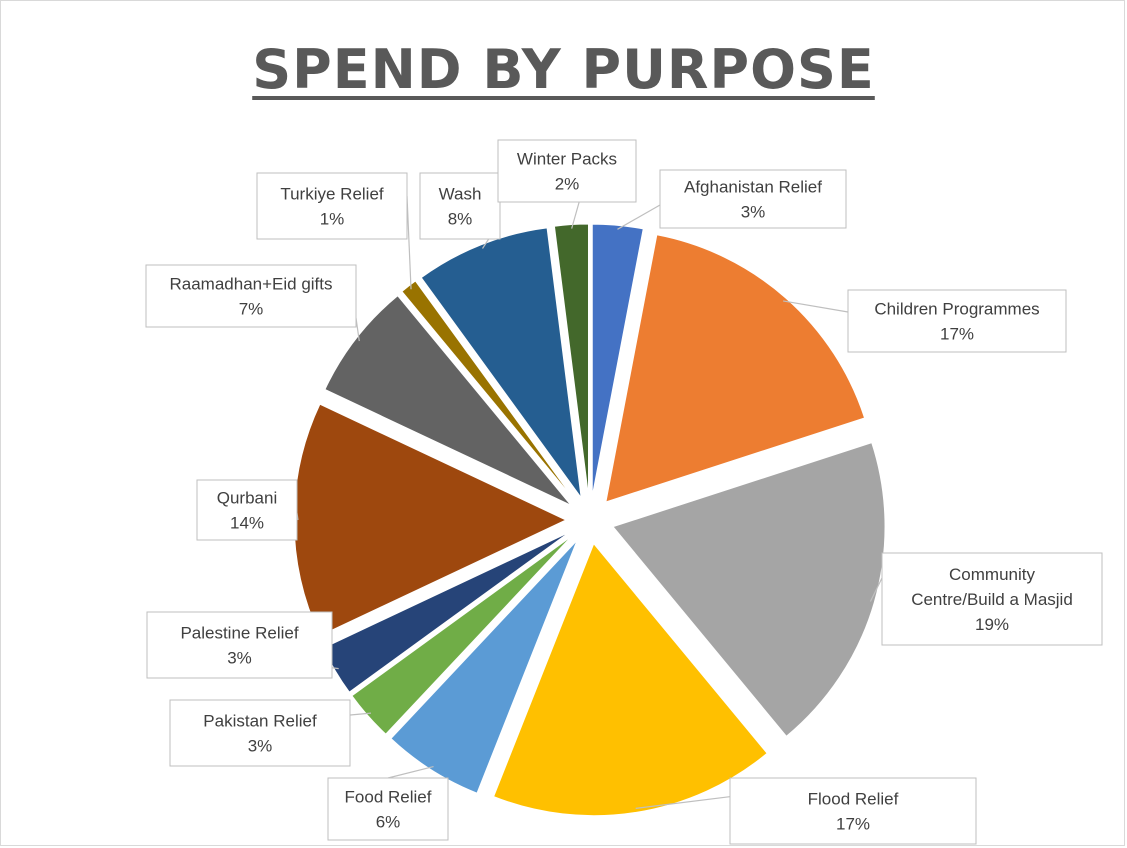 The image size is (1127, 848). I want to click on data-label-value: 8%, so click(460, 219).